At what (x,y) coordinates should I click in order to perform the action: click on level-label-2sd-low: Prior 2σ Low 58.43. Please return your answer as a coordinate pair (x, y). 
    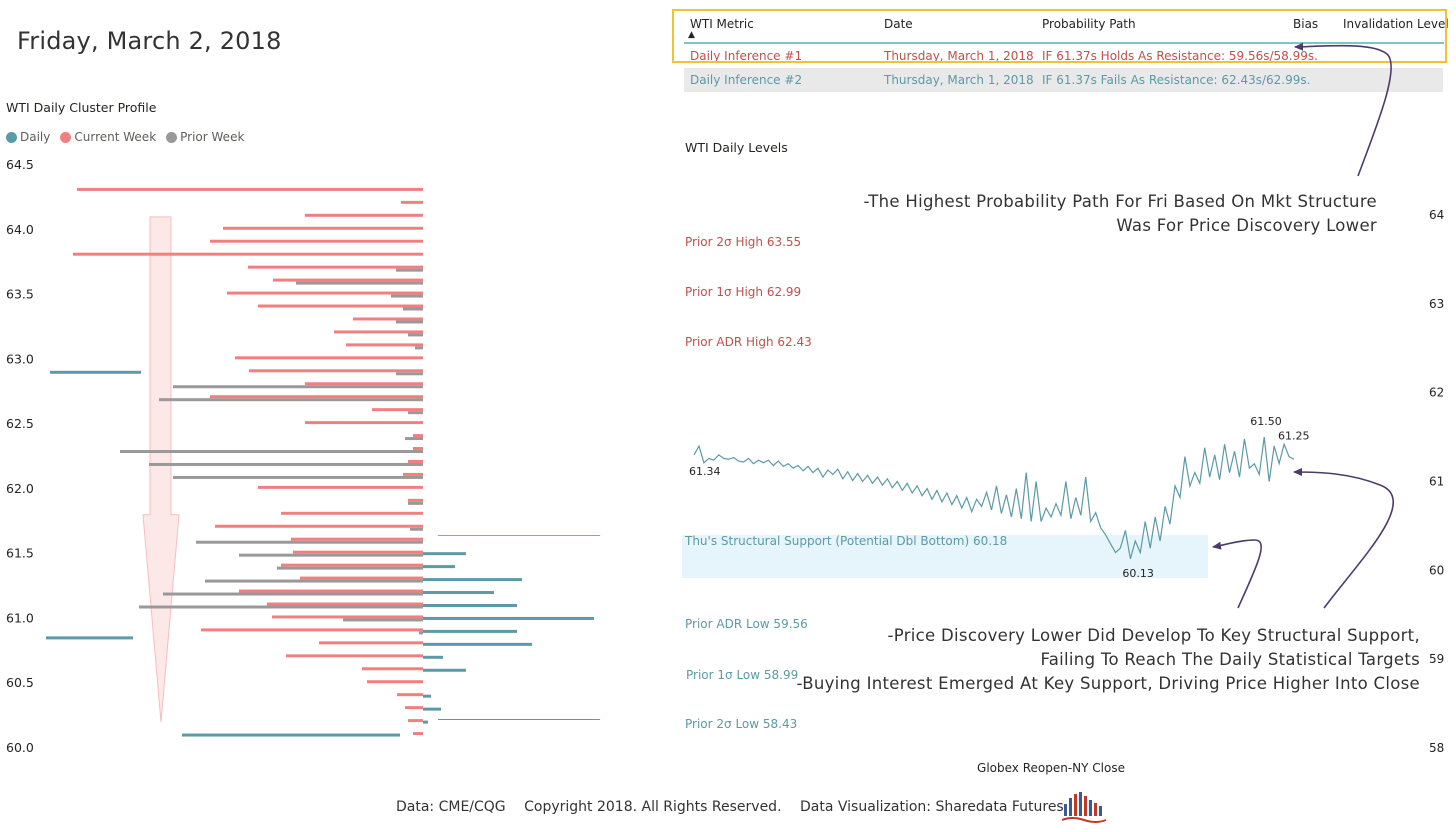
    Looking at the image, I should click on (741, 724).